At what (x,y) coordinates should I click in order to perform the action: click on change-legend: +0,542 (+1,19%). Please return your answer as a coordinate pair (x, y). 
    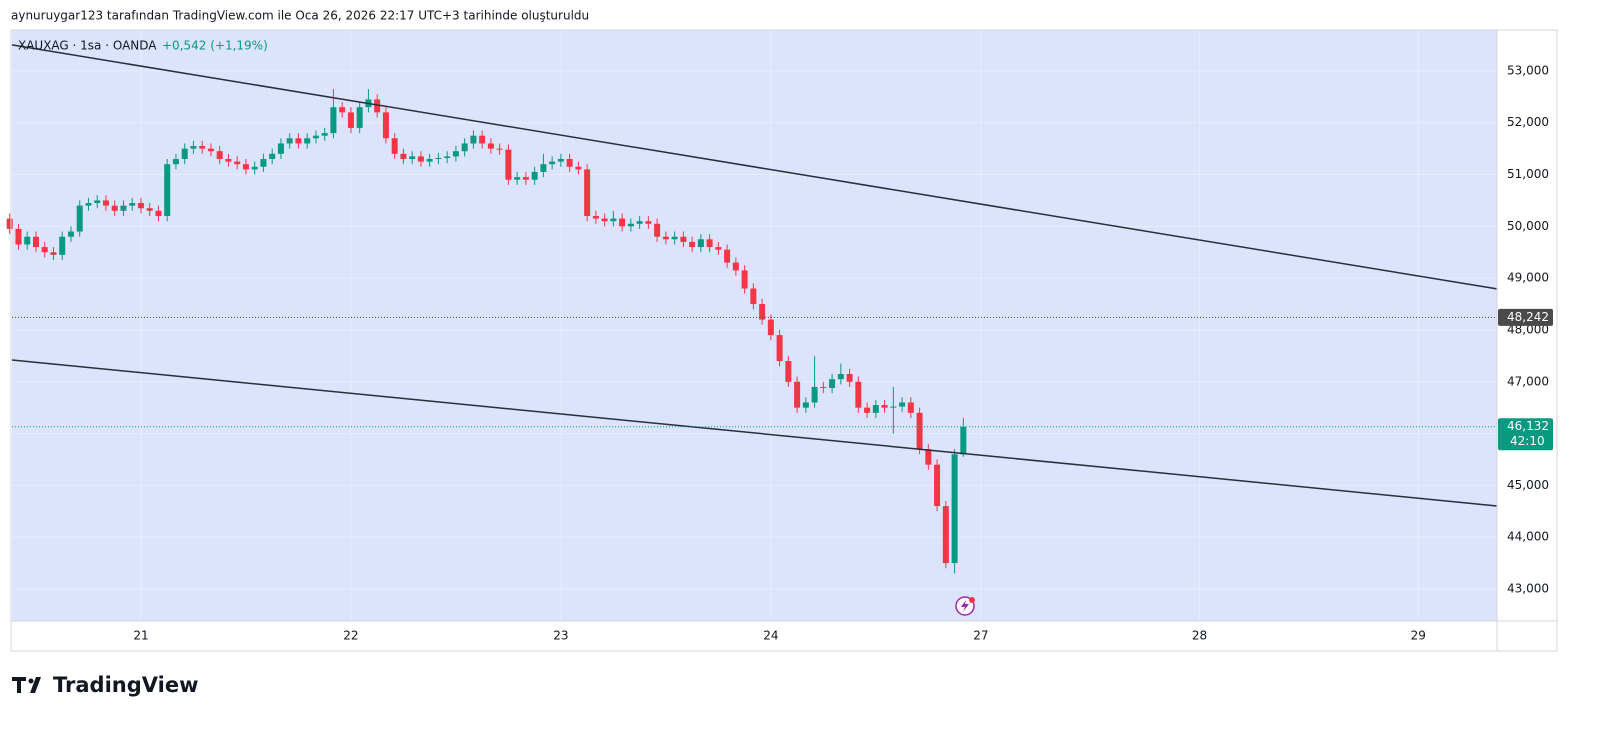
    Looking at the image, I should click on (215, 46).